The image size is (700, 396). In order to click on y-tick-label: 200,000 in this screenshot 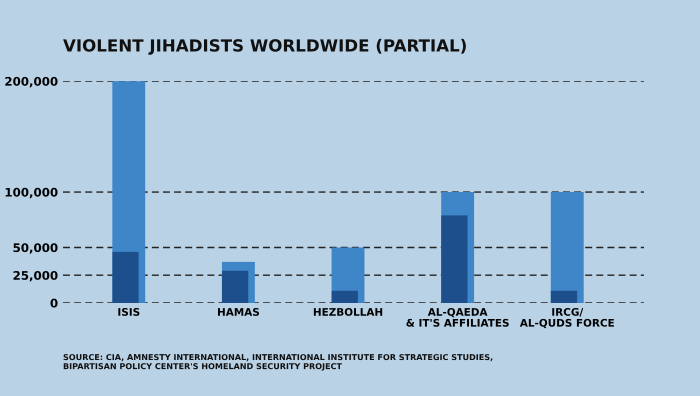, I will do `click(31, 82)`.